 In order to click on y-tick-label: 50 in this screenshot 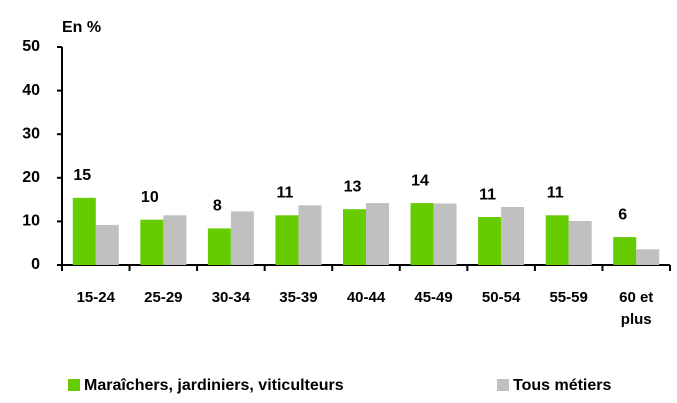, I will do `click(31, 46)`.